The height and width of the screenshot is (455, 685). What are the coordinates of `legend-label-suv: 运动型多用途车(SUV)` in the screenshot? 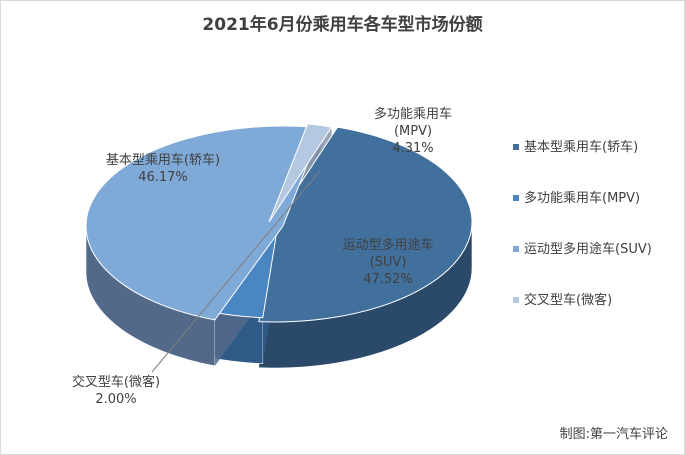 It's located at (588, 249).